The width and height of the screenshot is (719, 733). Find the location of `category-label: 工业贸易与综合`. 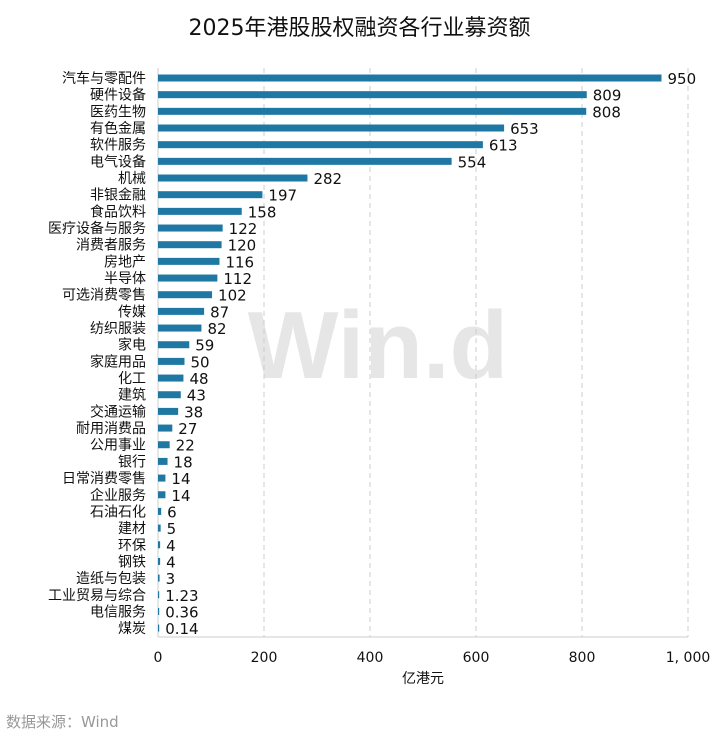

category-label: 工业贸易与综合 is located at coordinates (97, 596).